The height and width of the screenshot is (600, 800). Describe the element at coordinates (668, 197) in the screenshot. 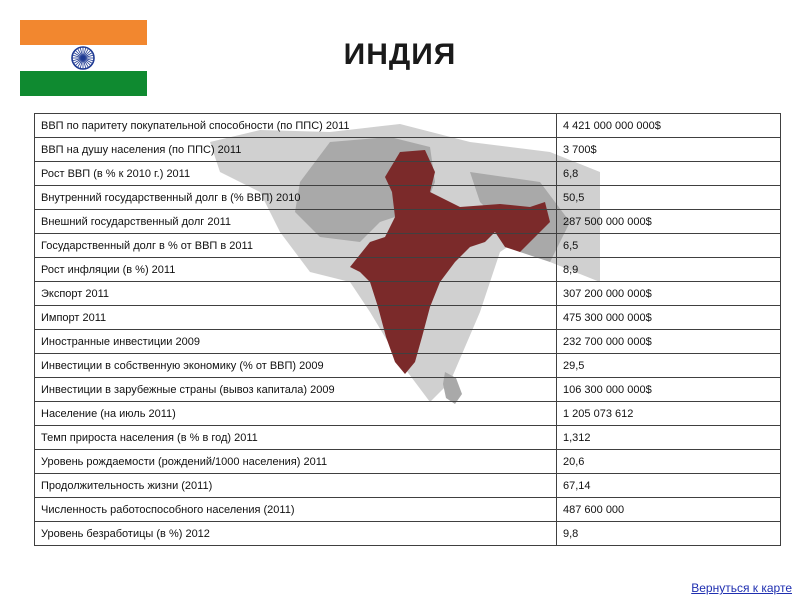

I see `row-value: 50,5` at that location.